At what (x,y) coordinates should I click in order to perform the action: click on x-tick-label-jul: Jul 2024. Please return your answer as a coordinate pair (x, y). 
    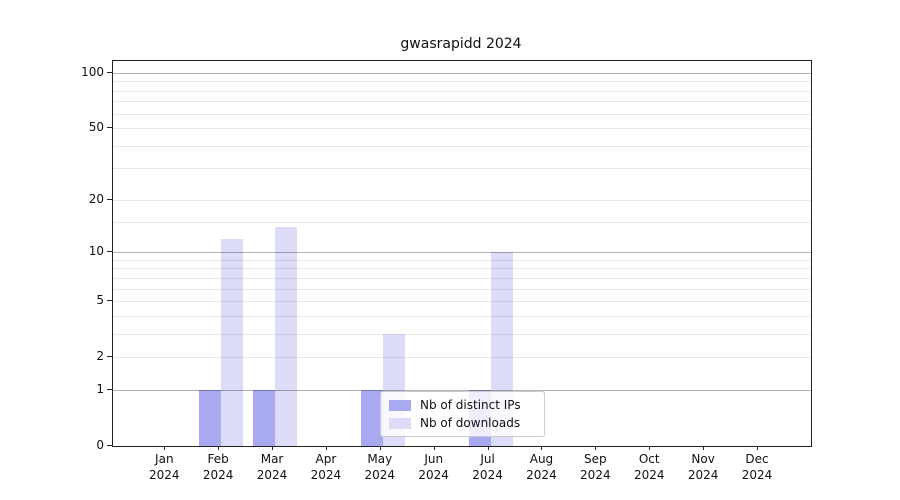
    Looking at the image, I should click on (488, 467).